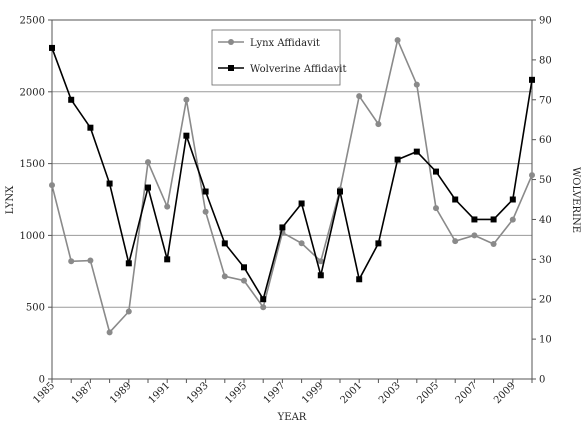 This screenshot has height=427, width=587. What do you see at coordinates (121, 393) in the screenshot?
I see `x-tick-label: 1989` at bounding box center [121, 393].